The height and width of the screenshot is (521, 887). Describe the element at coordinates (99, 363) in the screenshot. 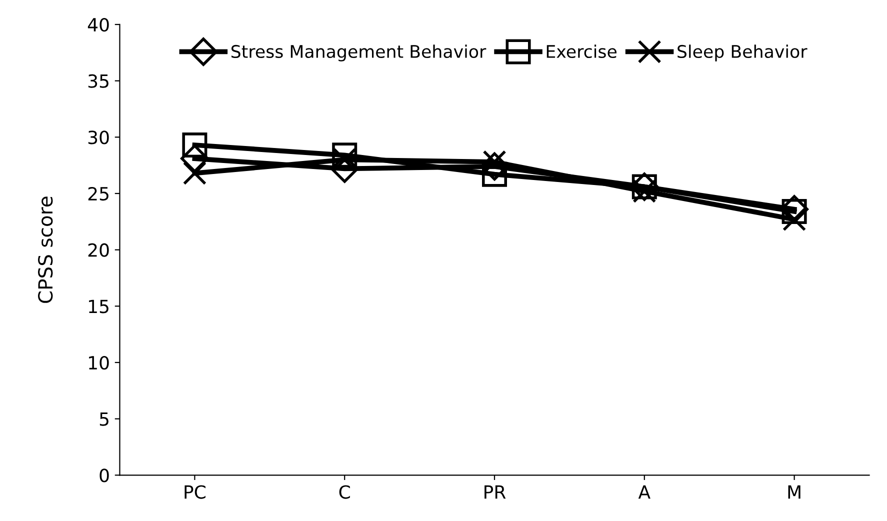

I see `y-tick-label: 10` at that location.